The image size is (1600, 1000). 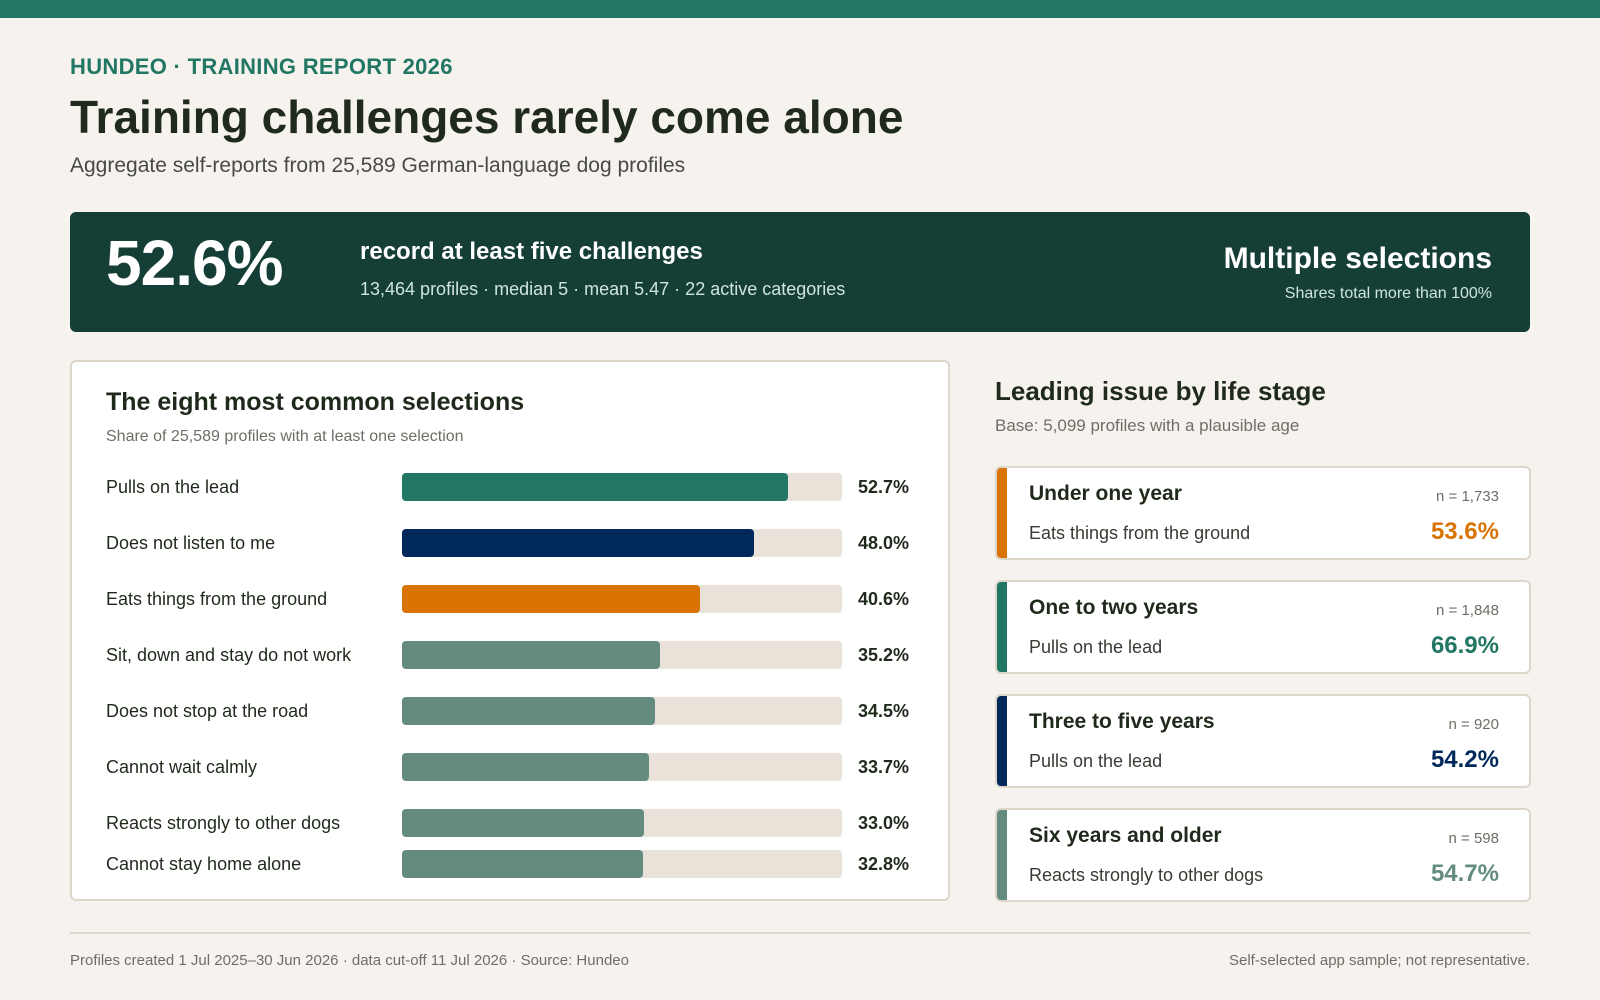 What do you see at coordinates (261, 66) in the screenshot?
I see `report-eyebrow: HUNDEO · TRAINING REPORT 2026` at bounding box center [261, 66].